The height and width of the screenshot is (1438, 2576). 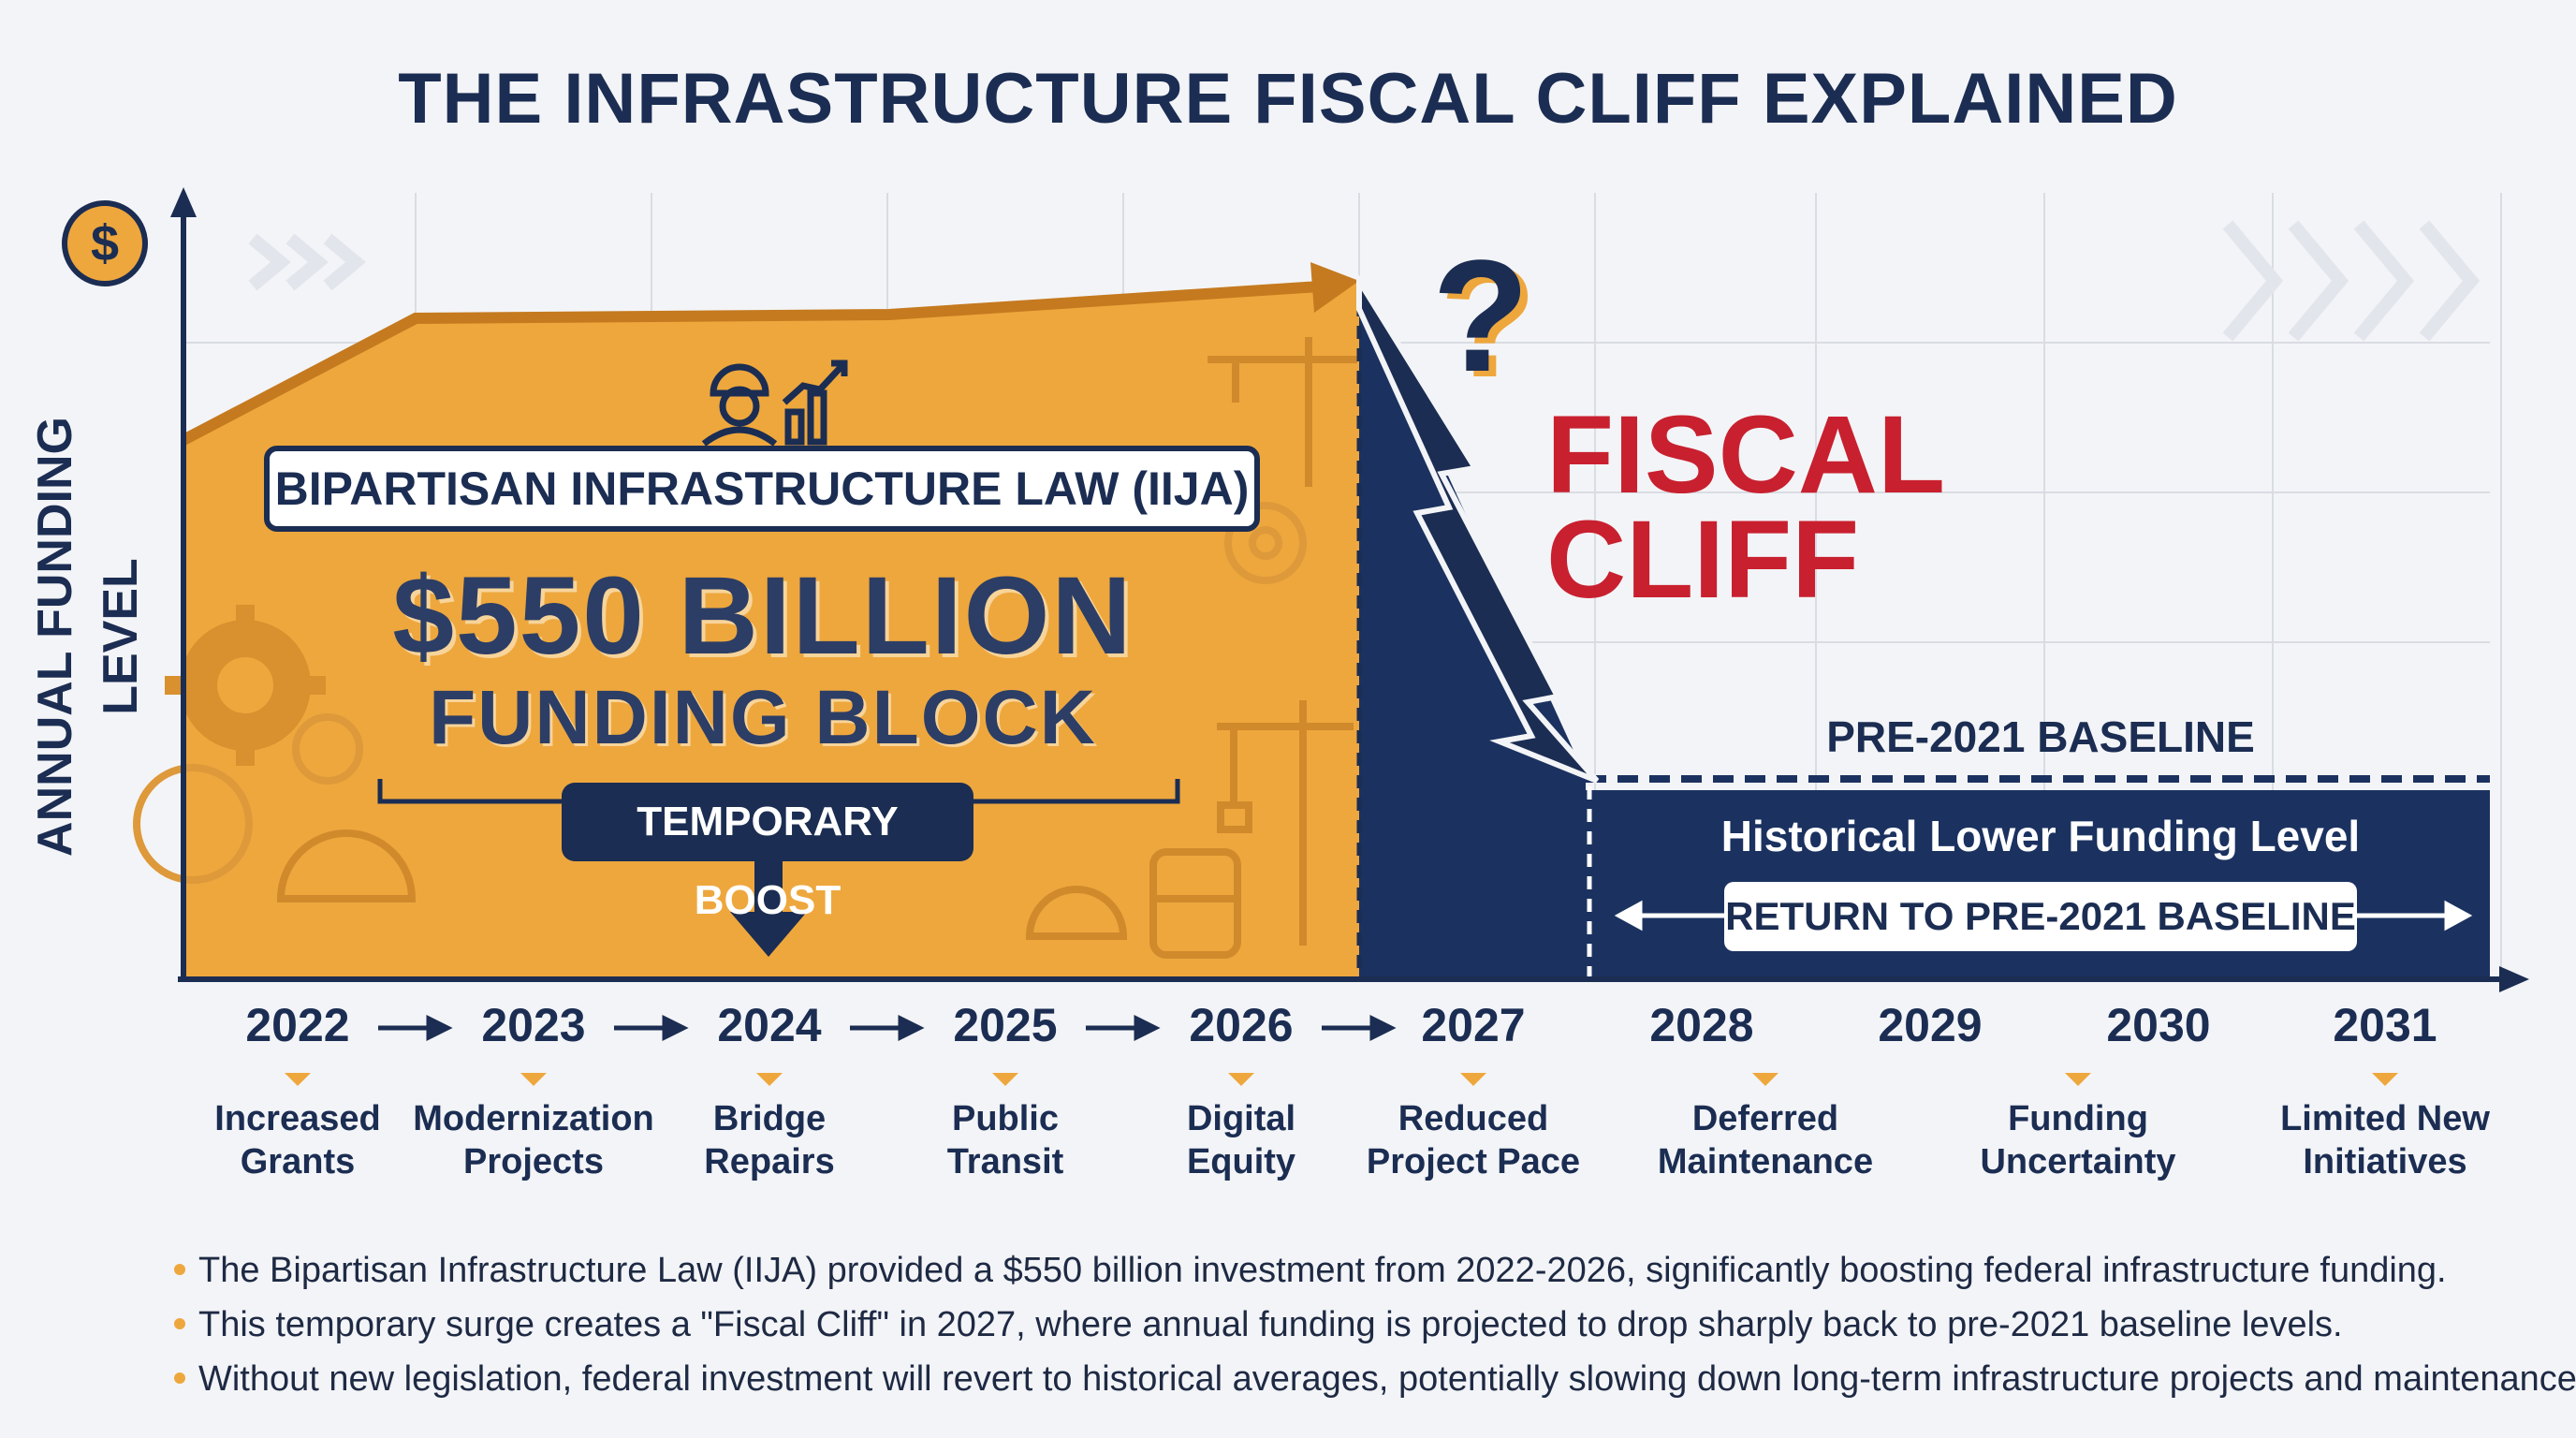 What do you see at coordinates (763, 717) in the screenshot?
I see `funding-block-subtitle: FUNDING BLOCK` at bounding box center [763, 717].